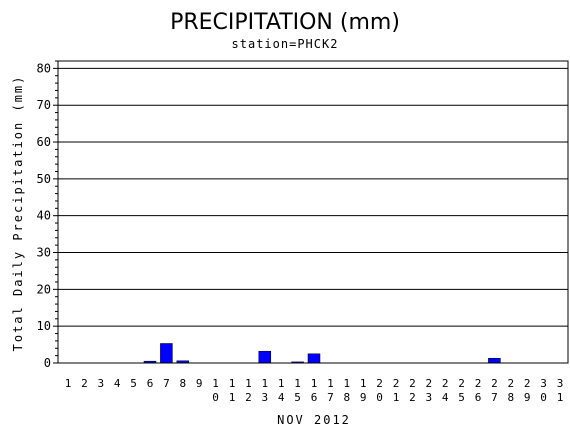 The width and height of the screenshot is (570, 430). What do you see at coordinates (44, 105) in the screenshot?
I see `y-tick-label: 70` at bounding box center [44, 105].